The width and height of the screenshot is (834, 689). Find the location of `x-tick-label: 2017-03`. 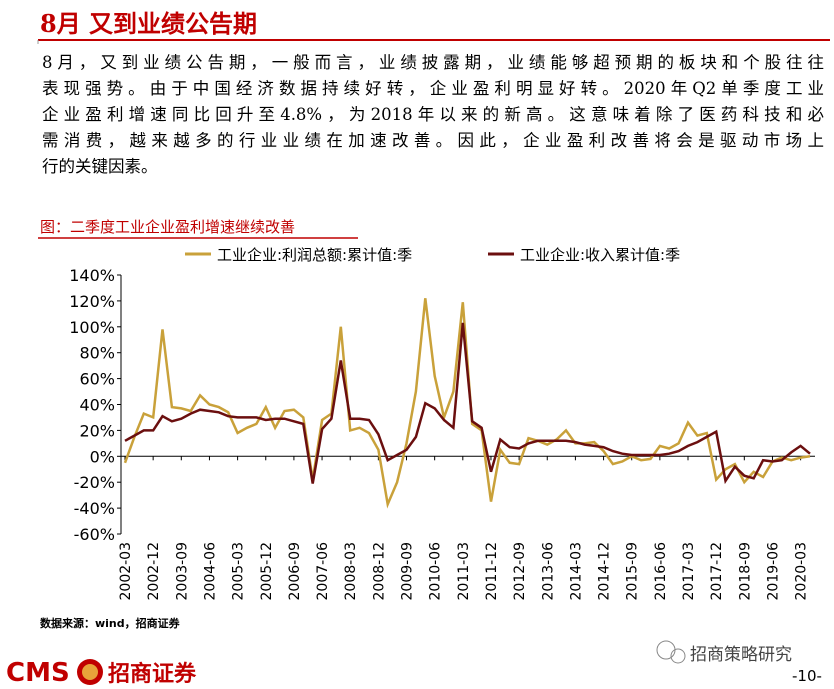

x-tick-label: 2017-03 is located at coordinates (689, 571).